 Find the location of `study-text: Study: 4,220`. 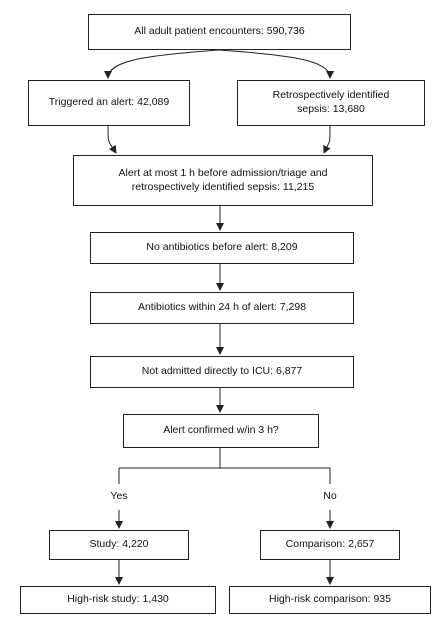

study-text: Study: 4,220 is located at coordinates (119, 544).